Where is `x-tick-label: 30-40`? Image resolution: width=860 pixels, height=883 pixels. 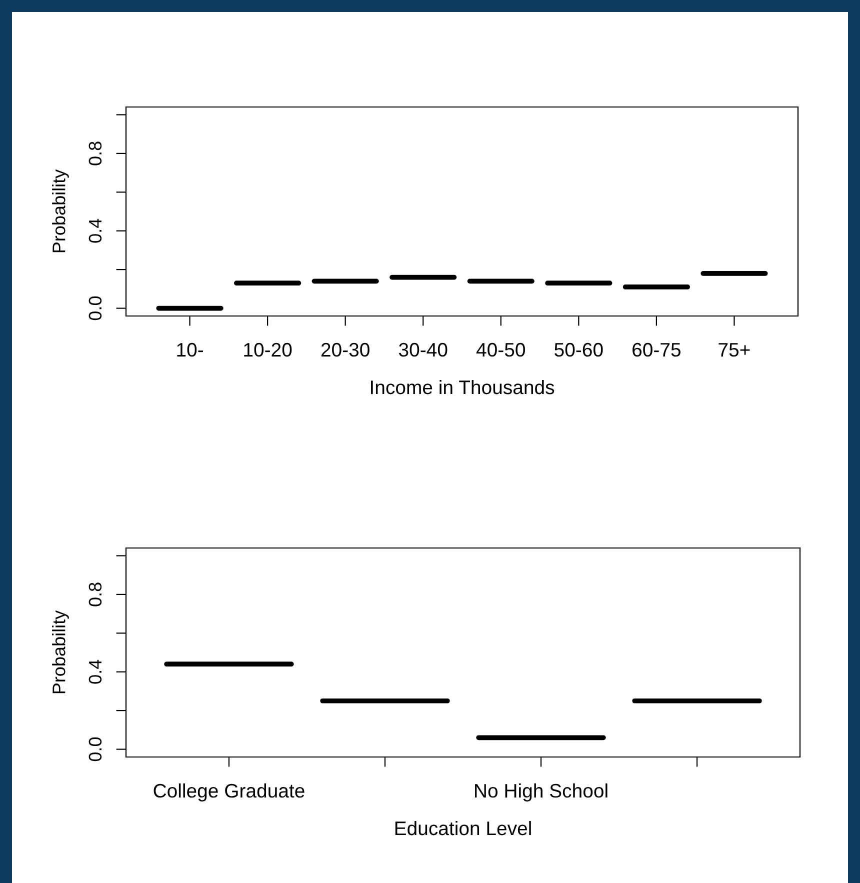
x-tick-label: 30-40 is located at coordinates (423, 349).